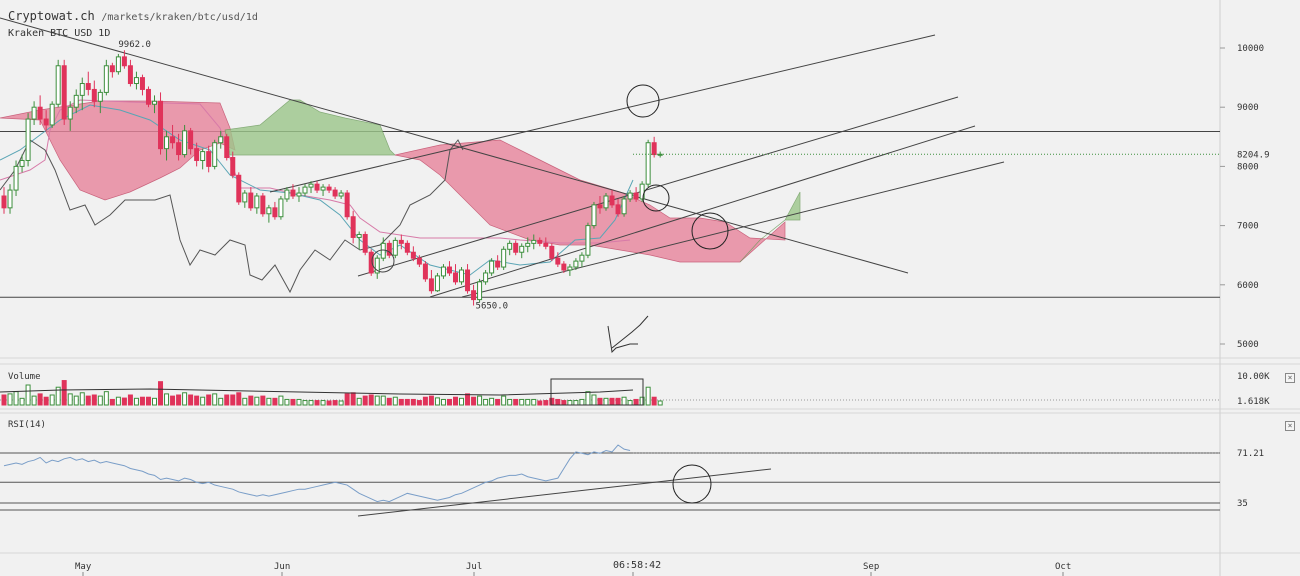 The height and width of the screenshot is (576, 1300). Describe the element at coordinates (1248, 167) in the screenshot. I see `y-tick-label: 8000` at that location.